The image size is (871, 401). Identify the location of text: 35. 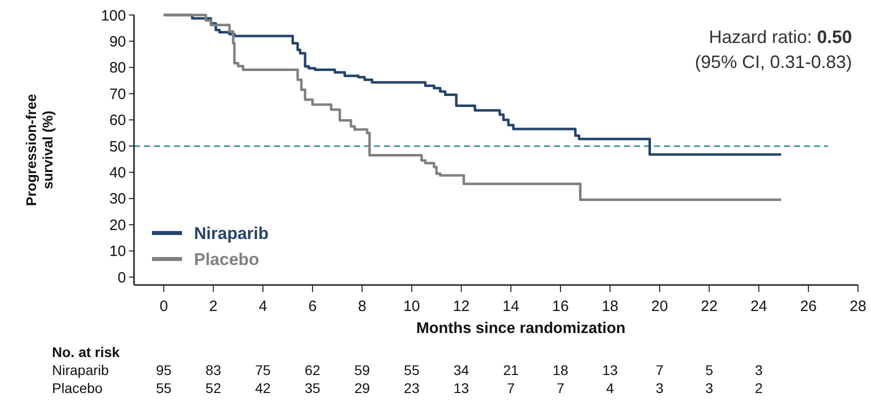
(312, 388).